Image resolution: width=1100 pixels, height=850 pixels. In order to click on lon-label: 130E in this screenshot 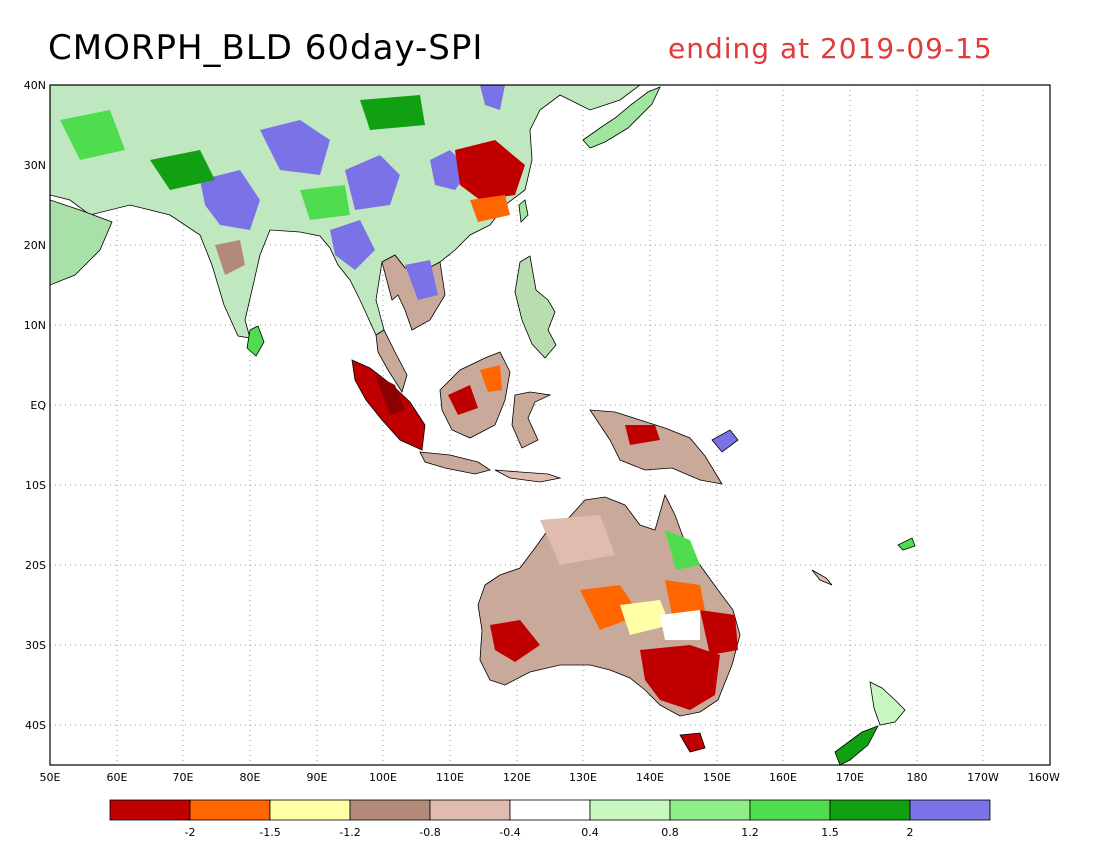, I will do `click(583, 777)`.